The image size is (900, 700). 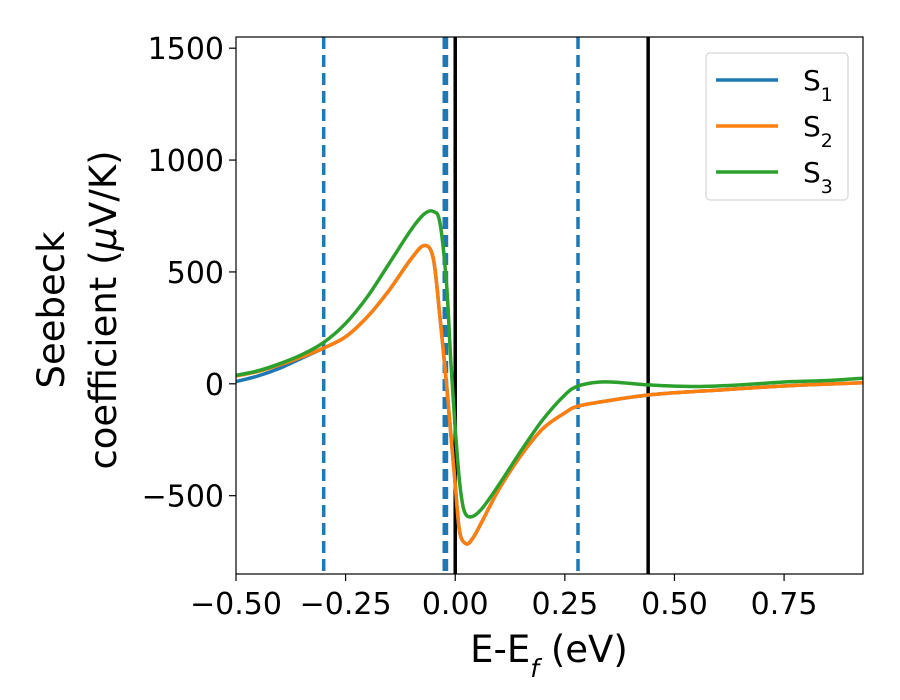 What do you see at coordinates (549, 655) in the screenshot?
I see `x-axis-label: E-Ef (eV)` at bounding box center [549, 655].